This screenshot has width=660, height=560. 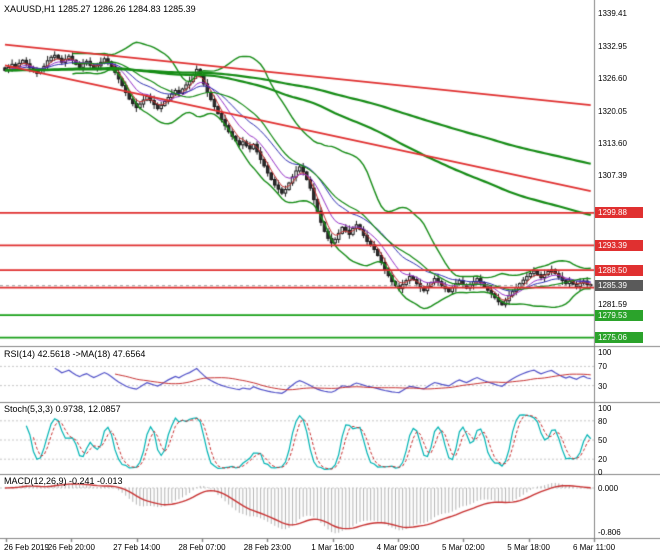 What do you see at coordinates (612, 175) in the screenshot?
I see `price-tick: 1307.39` at bounding box center [612, 175].